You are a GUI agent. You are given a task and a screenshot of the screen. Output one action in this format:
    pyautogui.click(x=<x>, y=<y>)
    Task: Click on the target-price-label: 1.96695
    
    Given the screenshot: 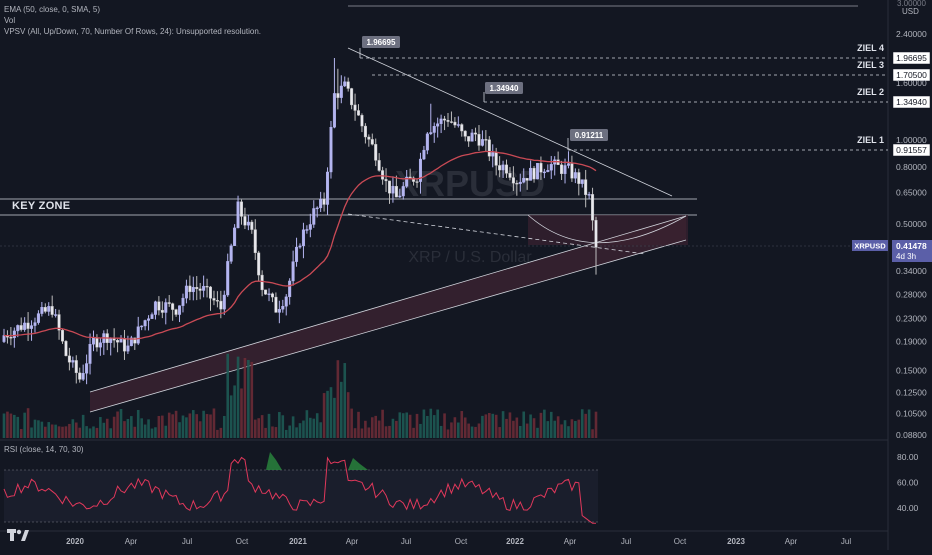 What is the action you would take?
    pyautogui.click(x=911, y=58)
    